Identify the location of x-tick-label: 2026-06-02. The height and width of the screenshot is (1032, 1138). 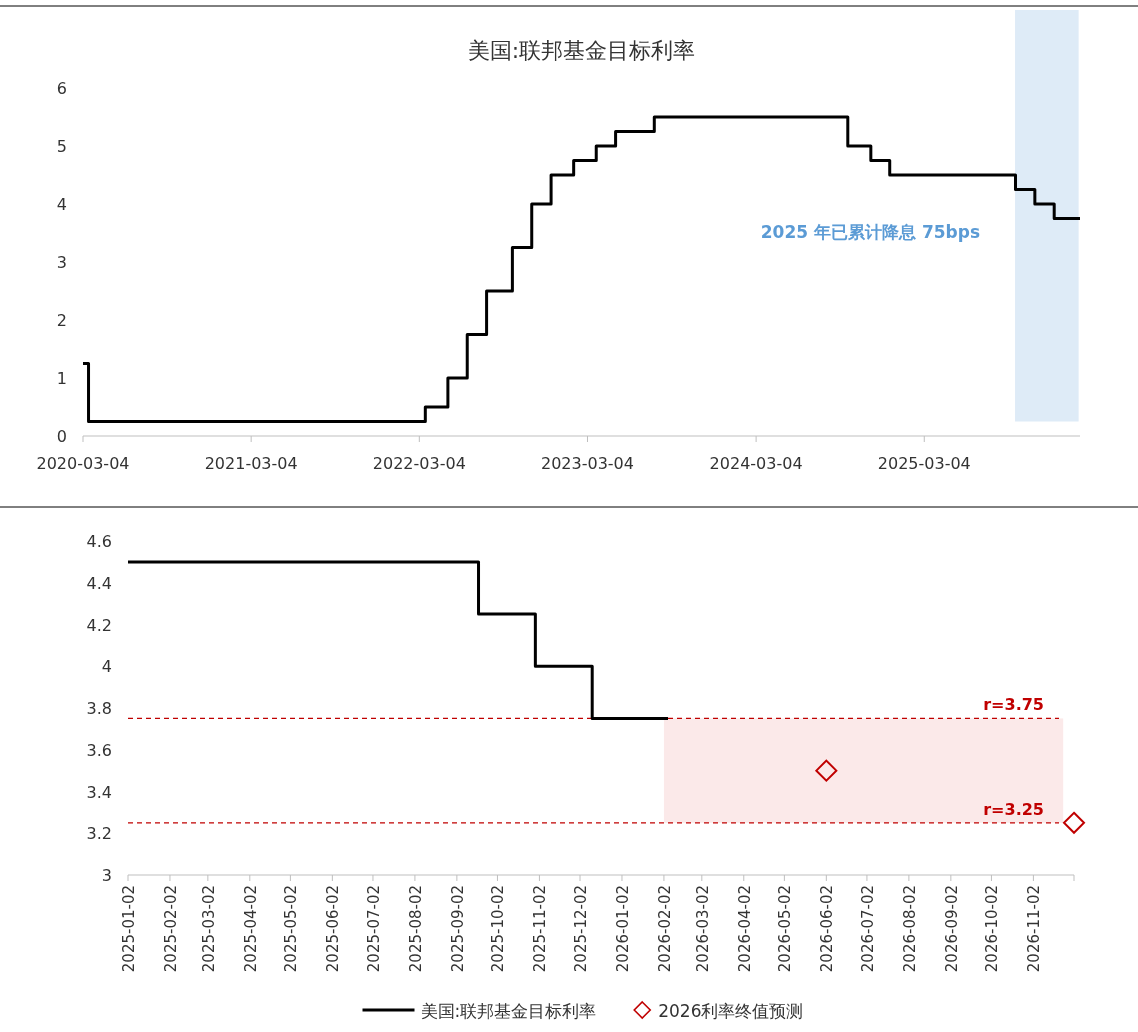
(827, 929).